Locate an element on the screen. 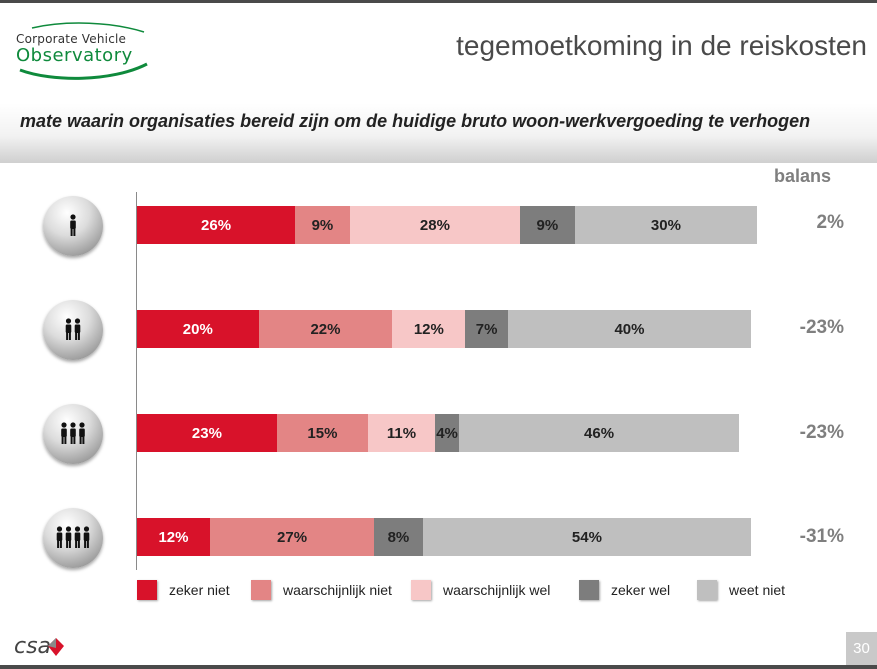 Image resolution: width=877 pixels, height=669 pixels. bar-segment: 7% is located at coordinates (486, 329).